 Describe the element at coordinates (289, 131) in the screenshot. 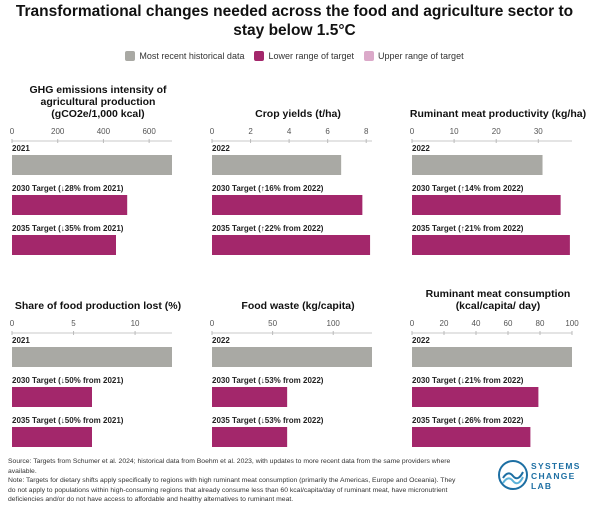

I see `x-tick-label: 4` at that location.